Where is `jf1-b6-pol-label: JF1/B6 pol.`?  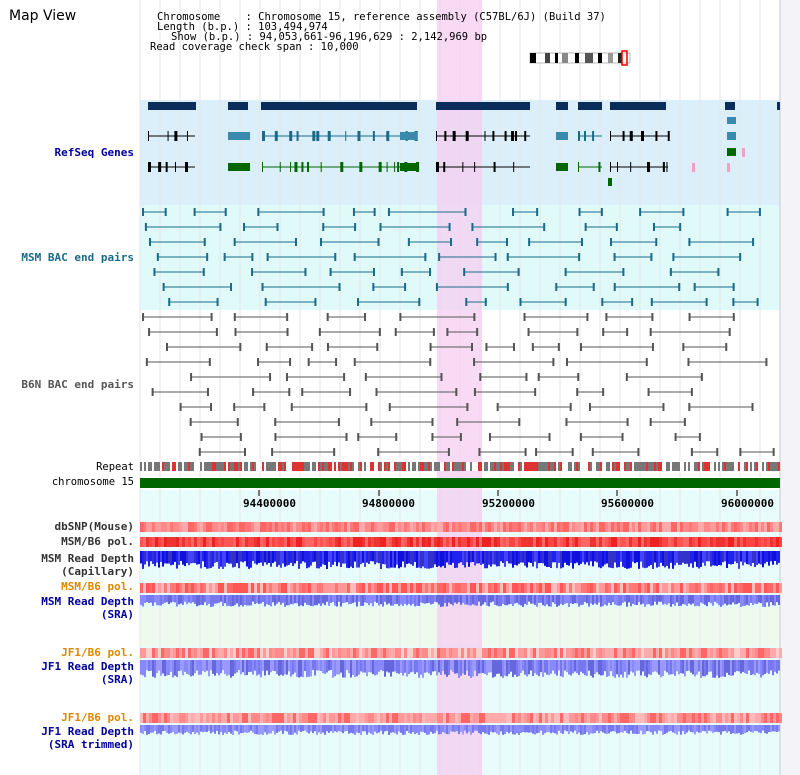
jf1-b6-pol-label: JF1/B6 pol. is located at coordinates (97, 652).